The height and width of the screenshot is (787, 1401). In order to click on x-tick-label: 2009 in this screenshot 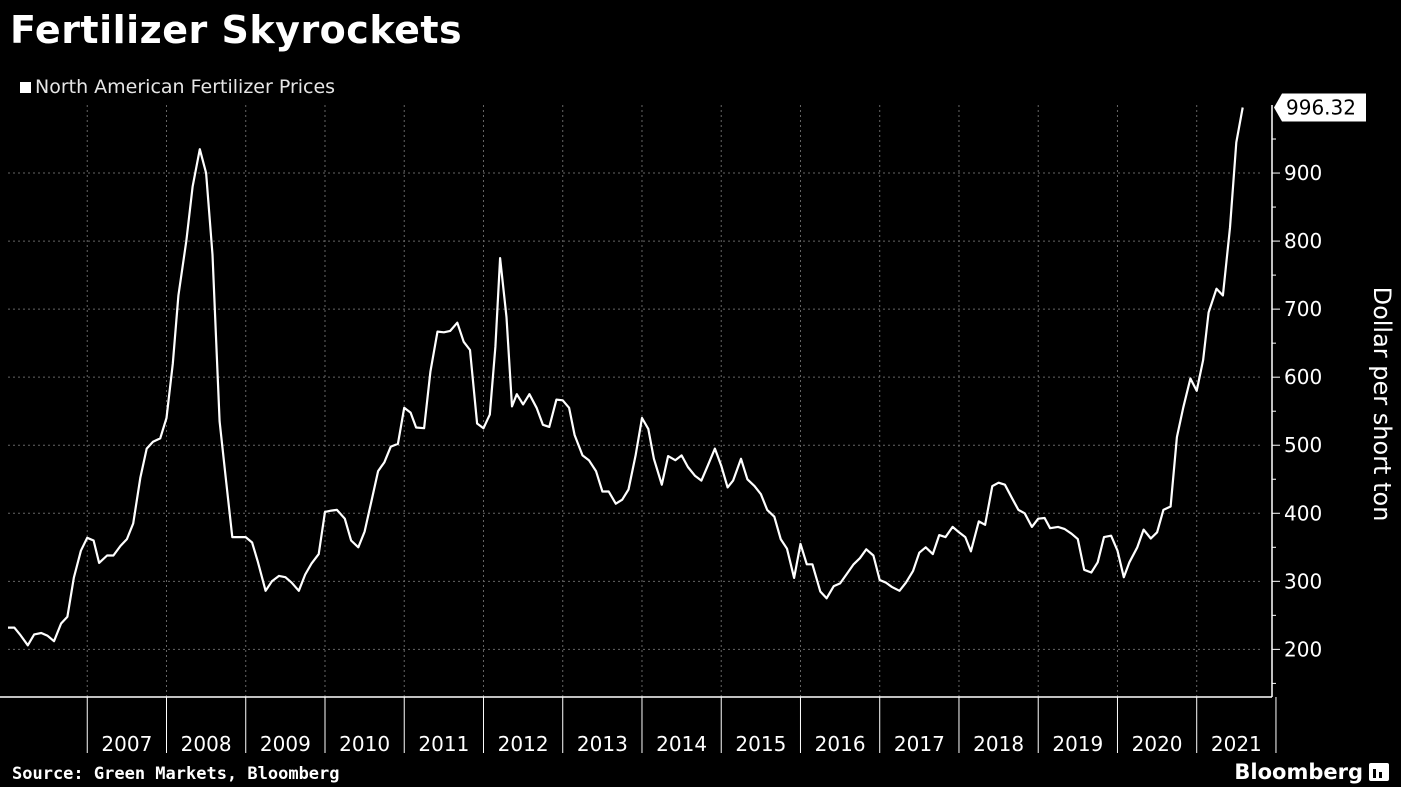, I will do `click(285, 744)`.